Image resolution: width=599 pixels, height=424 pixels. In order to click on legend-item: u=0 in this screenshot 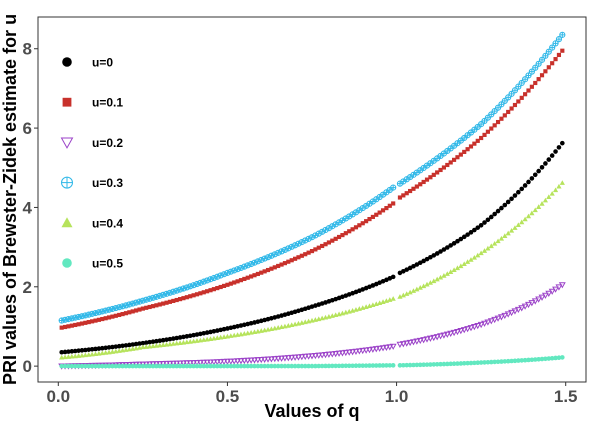, I will do `click(87, 63)`.